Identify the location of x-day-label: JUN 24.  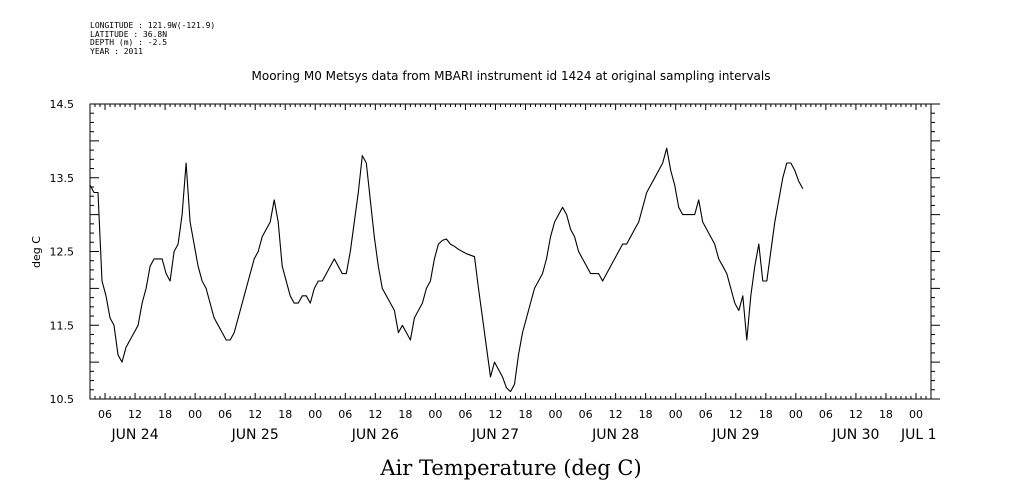
(134, 435).